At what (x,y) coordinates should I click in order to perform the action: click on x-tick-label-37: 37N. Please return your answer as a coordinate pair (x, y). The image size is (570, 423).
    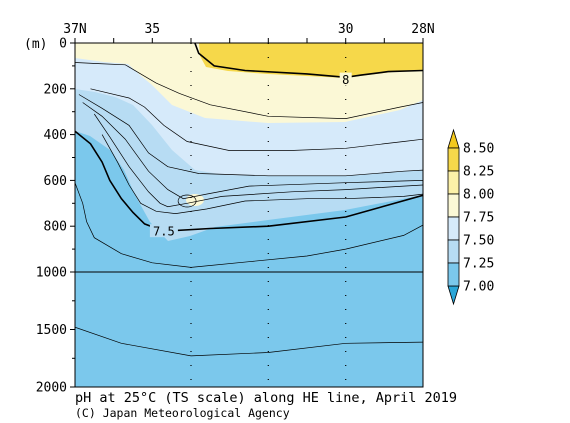
    Looking at the image, I should click on (74, 29).